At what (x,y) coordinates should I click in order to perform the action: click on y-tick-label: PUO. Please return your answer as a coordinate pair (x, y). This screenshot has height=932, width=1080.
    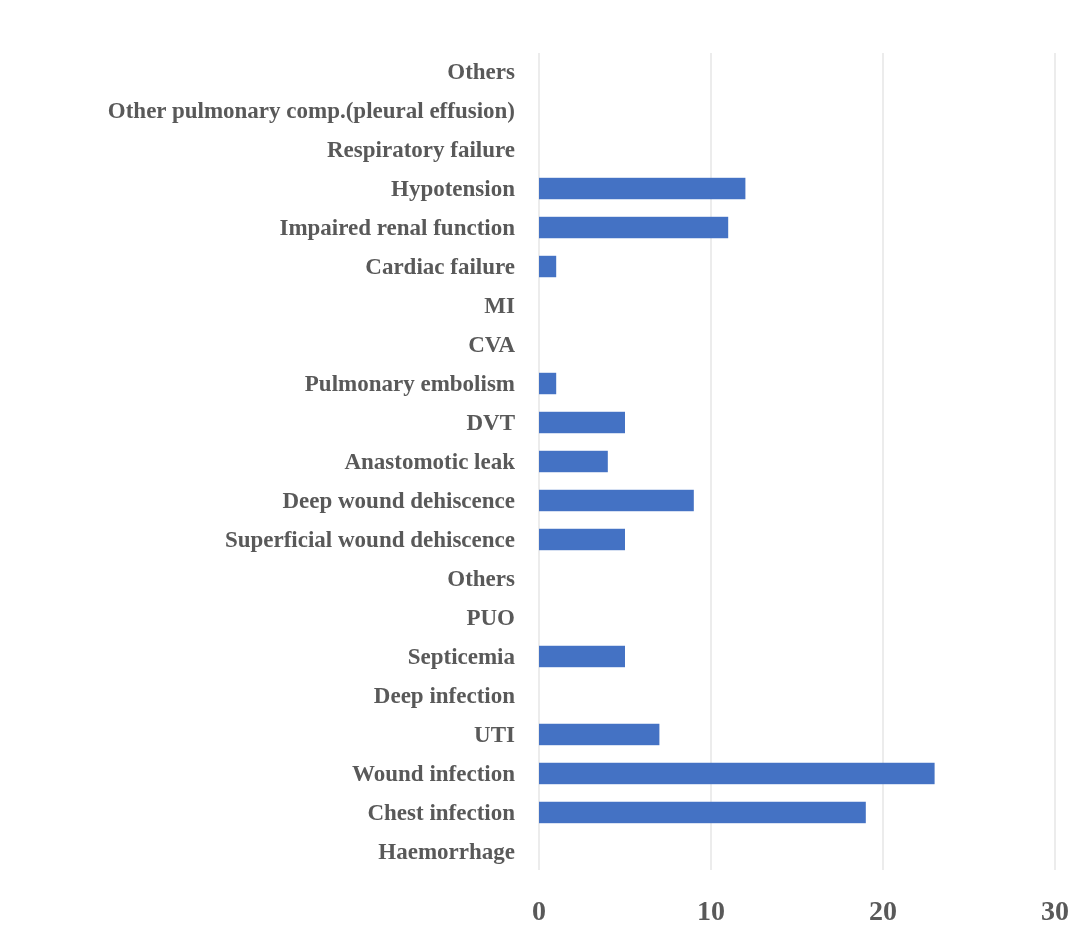
    Looking at the image, I should click on (490, 617).